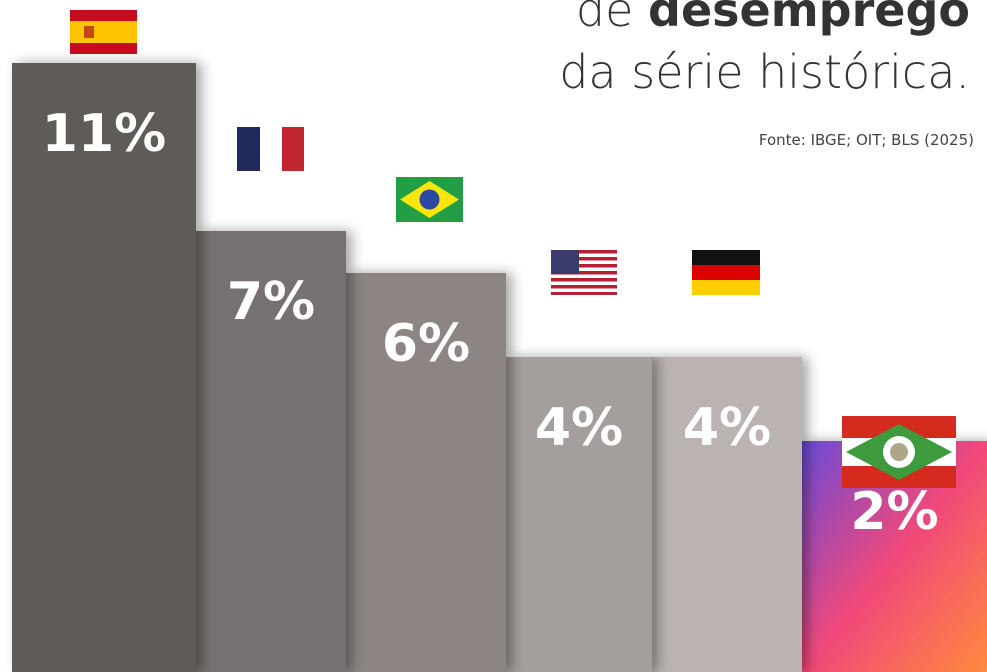  Describe the element at coordinates (426, 344) in the screenshot. I see `value-label: 6%` at that location.